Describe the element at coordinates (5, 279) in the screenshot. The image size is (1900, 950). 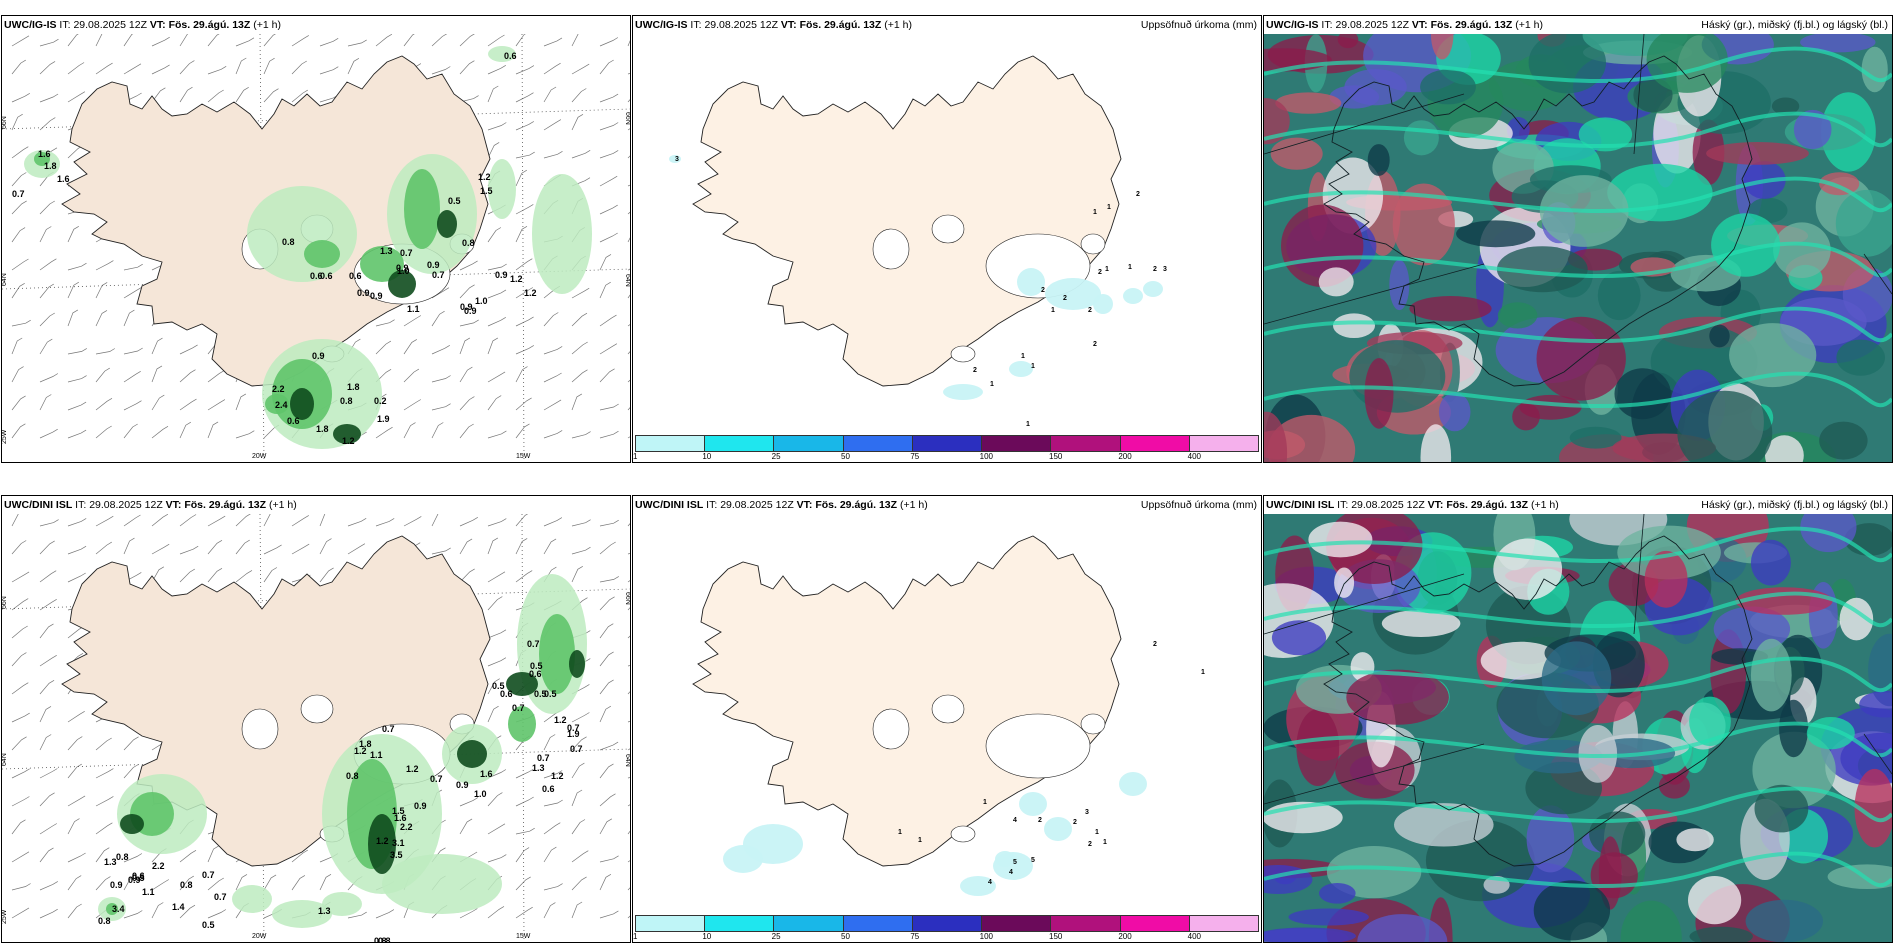
I see `grid-label: 64N` at that location.